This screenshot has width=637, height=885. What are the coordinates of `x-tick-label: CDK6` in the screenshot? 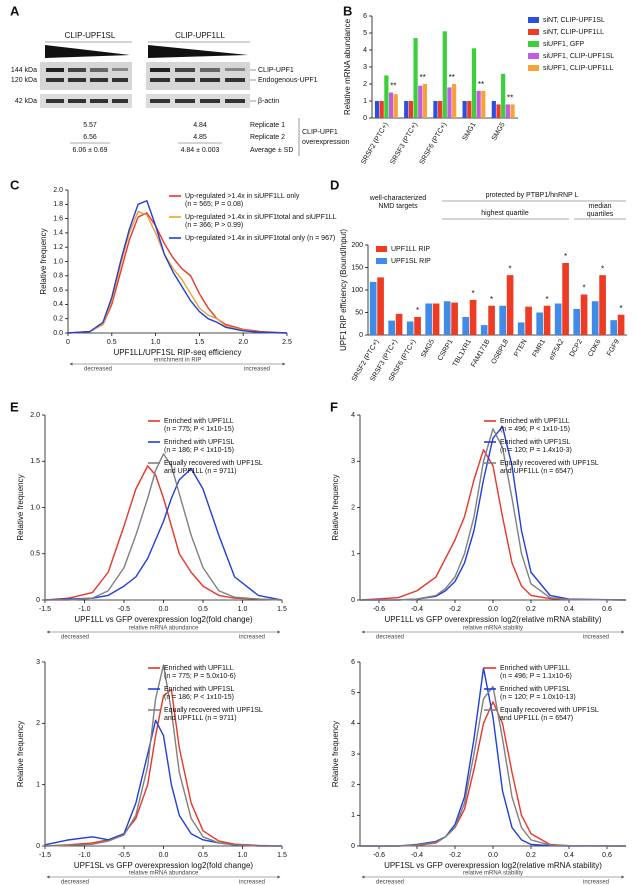 It's located at (594, 348).